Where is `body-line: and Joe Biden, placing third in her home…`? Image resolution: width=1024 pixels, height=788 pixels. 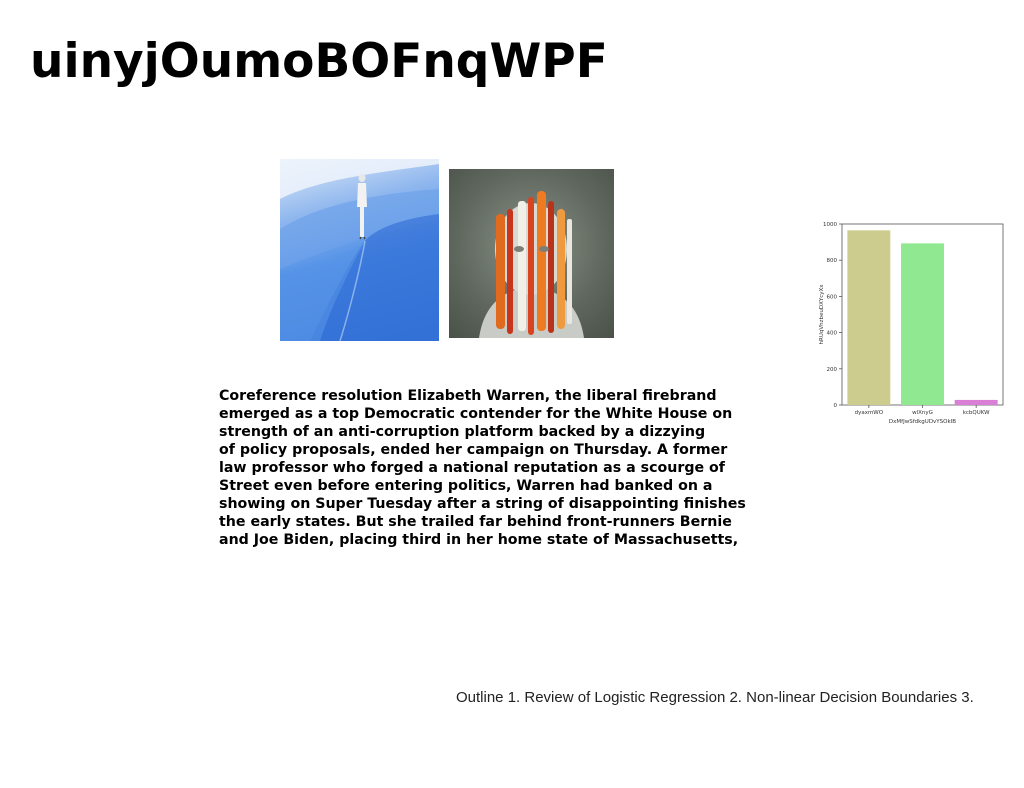
body-line: and Joe Biden, placing third in her home… is located at coordinates (479, 540).